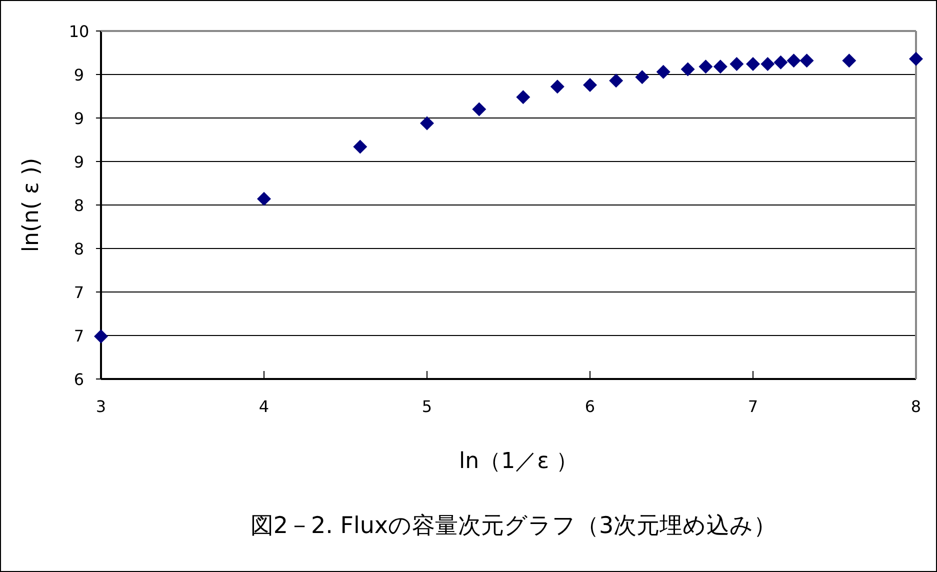 The height and width of the screenshot is (572, 937). What do you see at coordinates (916, 406) in the screenshot?
I see `x-tick-label: 8` at bounding box center [916, 406].